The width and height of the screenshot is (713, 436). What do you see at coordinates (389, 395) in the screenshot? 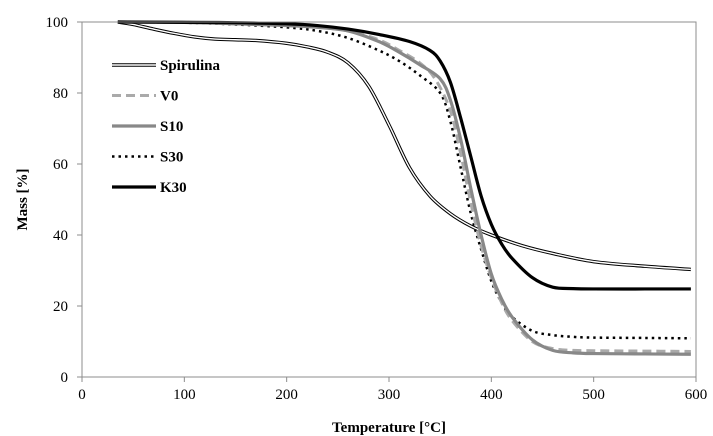
I see `x-tick-label: 300` at bounding box center [389, 395].